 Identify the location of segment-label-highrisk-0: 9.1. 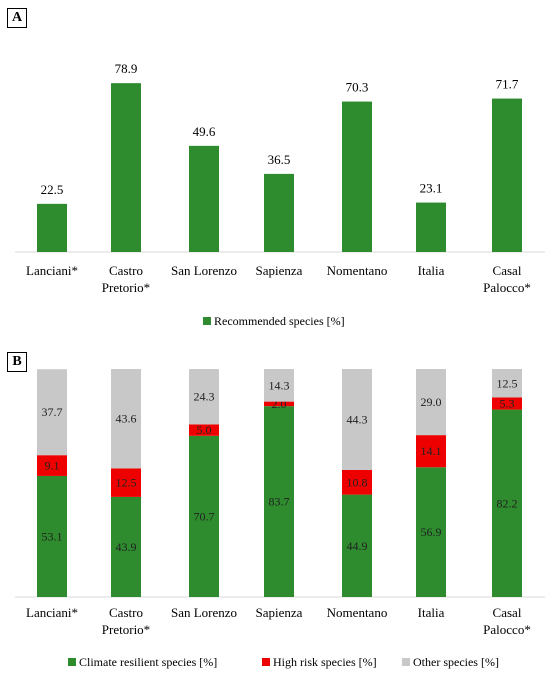
(52, 466).